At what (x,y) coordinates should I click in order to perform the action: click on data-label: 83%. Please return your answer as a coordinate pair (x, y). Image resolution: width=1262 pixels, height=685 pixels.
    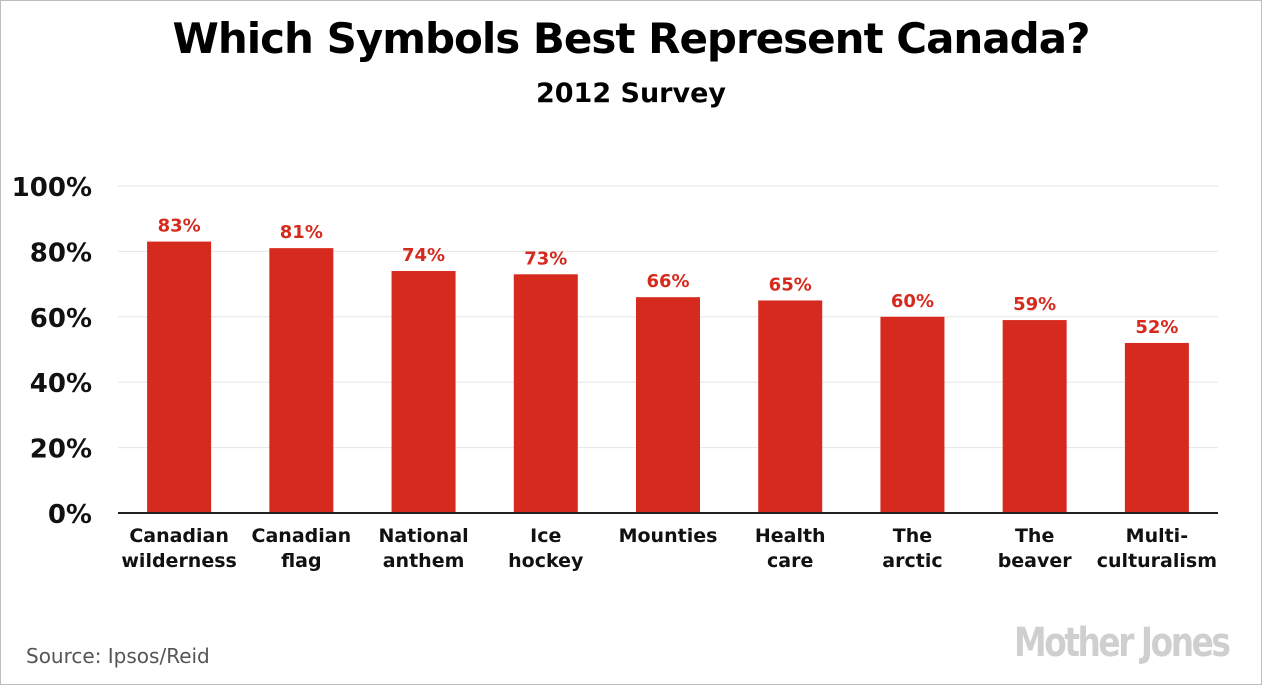
    Looking at the image, I should click on (179, 226).